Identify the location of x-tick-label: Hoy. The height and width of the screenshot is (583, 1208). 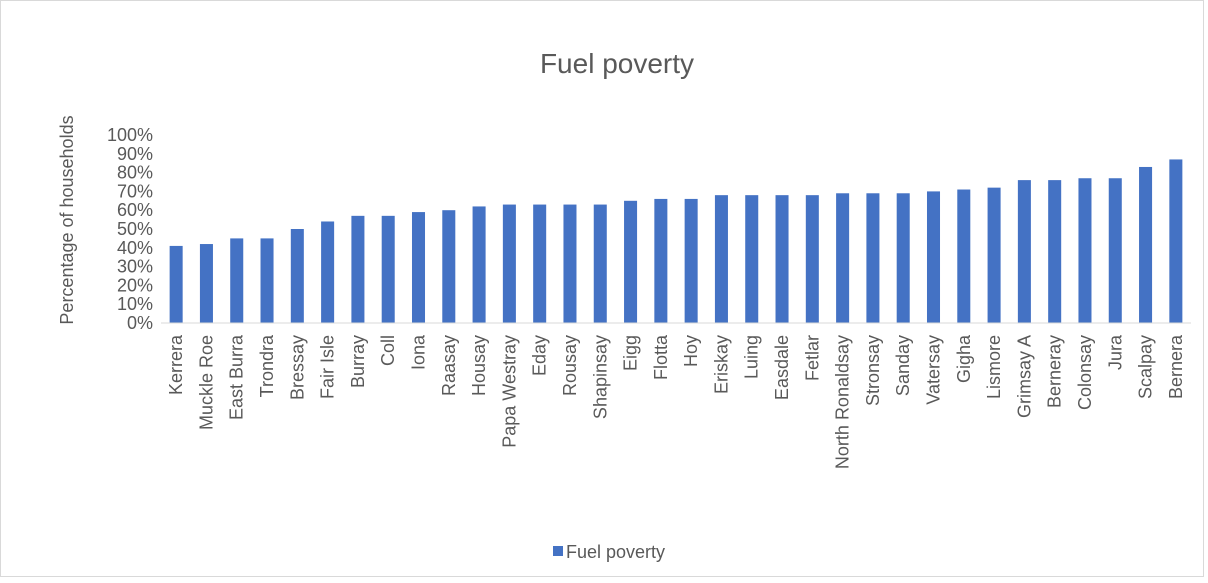
(691, 351).